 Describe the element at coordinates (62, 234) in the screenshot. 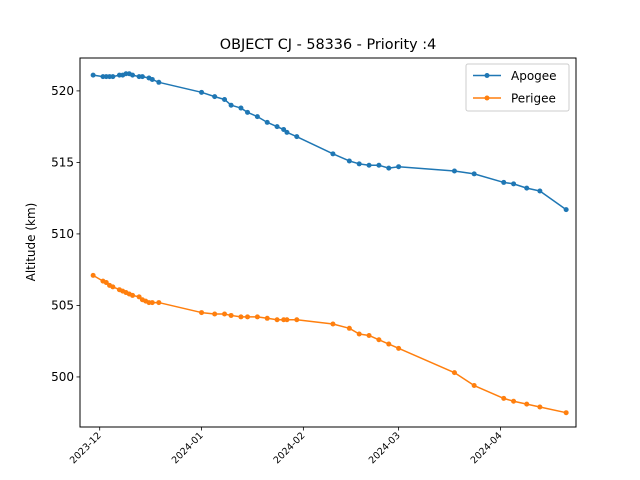

I see `y-tick-label-2: 510` at that location.